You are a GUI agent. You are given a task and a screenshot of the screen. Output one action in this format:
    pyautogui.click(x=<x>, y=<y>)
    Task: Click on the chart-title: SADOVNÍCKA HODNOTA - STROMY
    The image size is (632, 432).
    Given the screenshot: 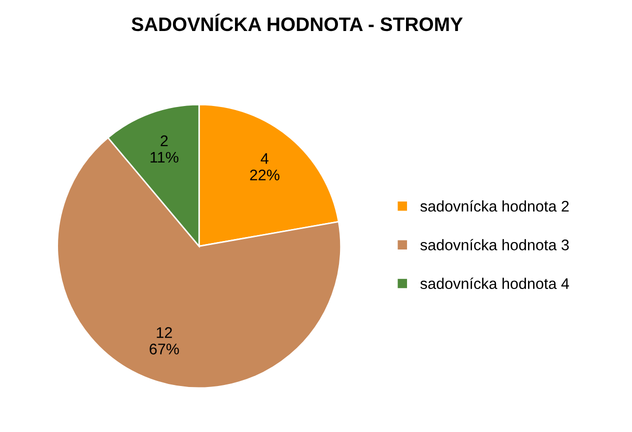 What is the action you would take?
    pyautogui.click(x=297, y=23)
    